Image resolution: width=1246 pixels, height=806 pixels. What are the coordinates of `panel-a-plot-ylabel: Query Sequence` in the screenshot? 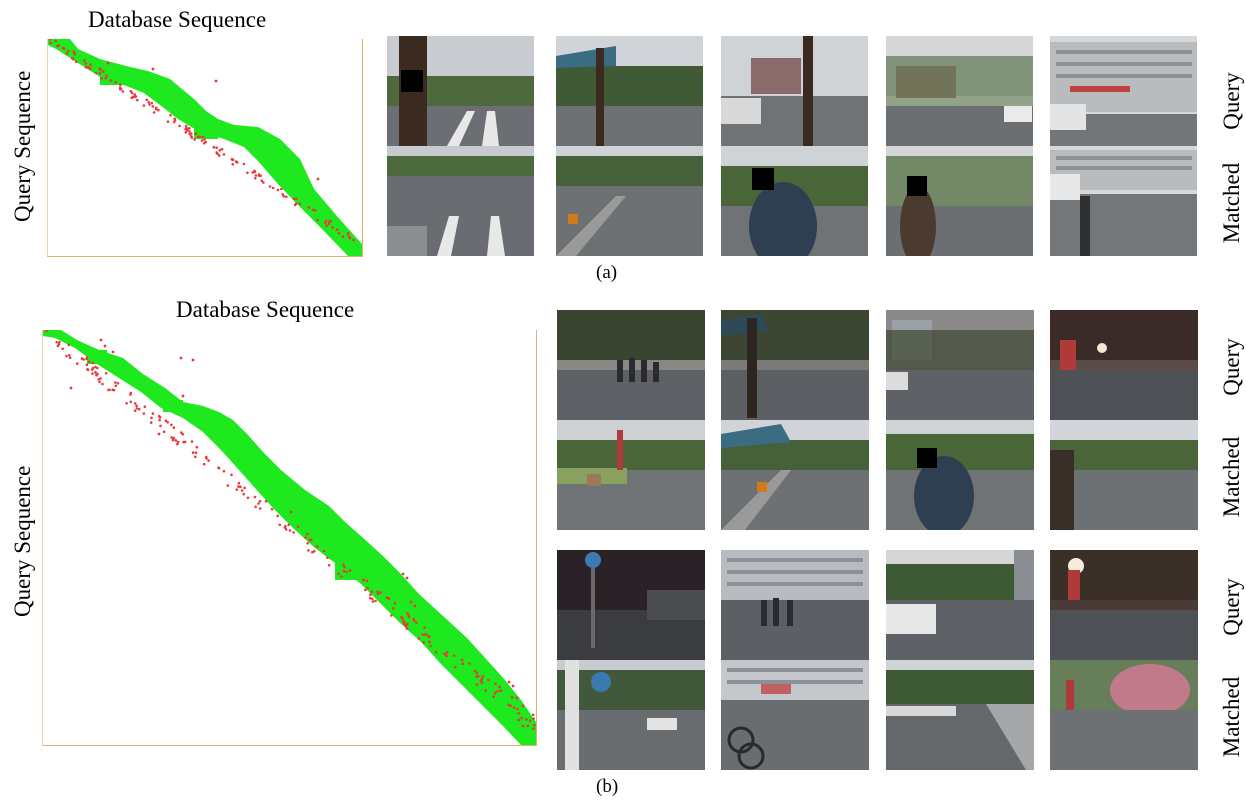 It's located at (22, 146).